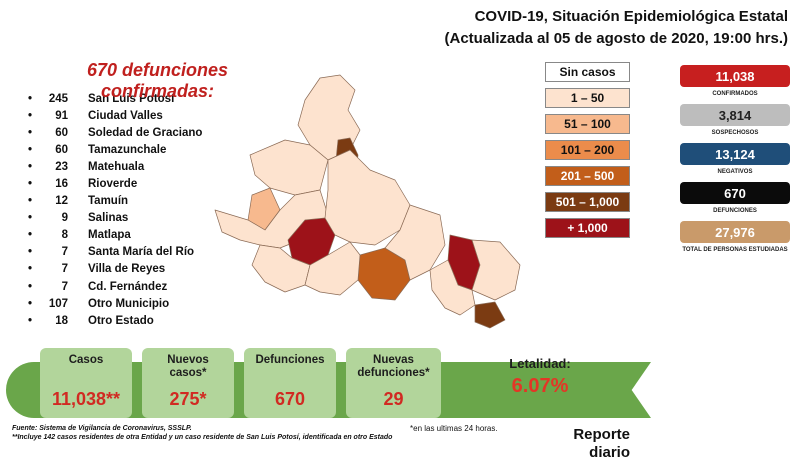 This screenshot has height=475, width=800. I want to click on list-item: • 7 Cd. Fernández, so click(98, 286).